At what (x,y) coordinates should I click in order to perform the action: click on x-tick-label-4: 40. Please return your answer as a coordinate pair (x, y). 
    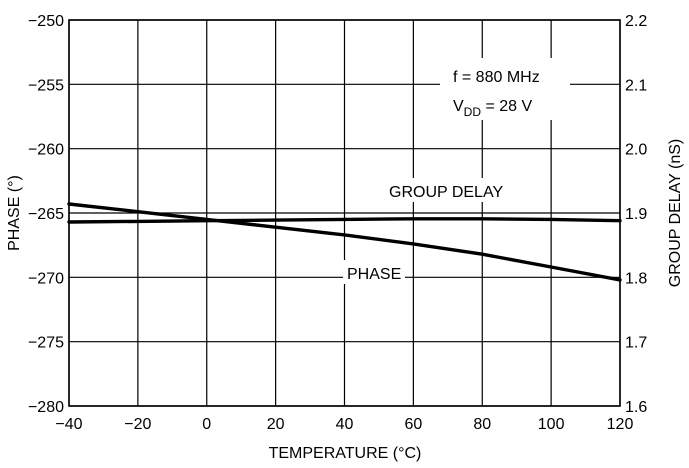
    Looking at the image, I should click on (345, 424).